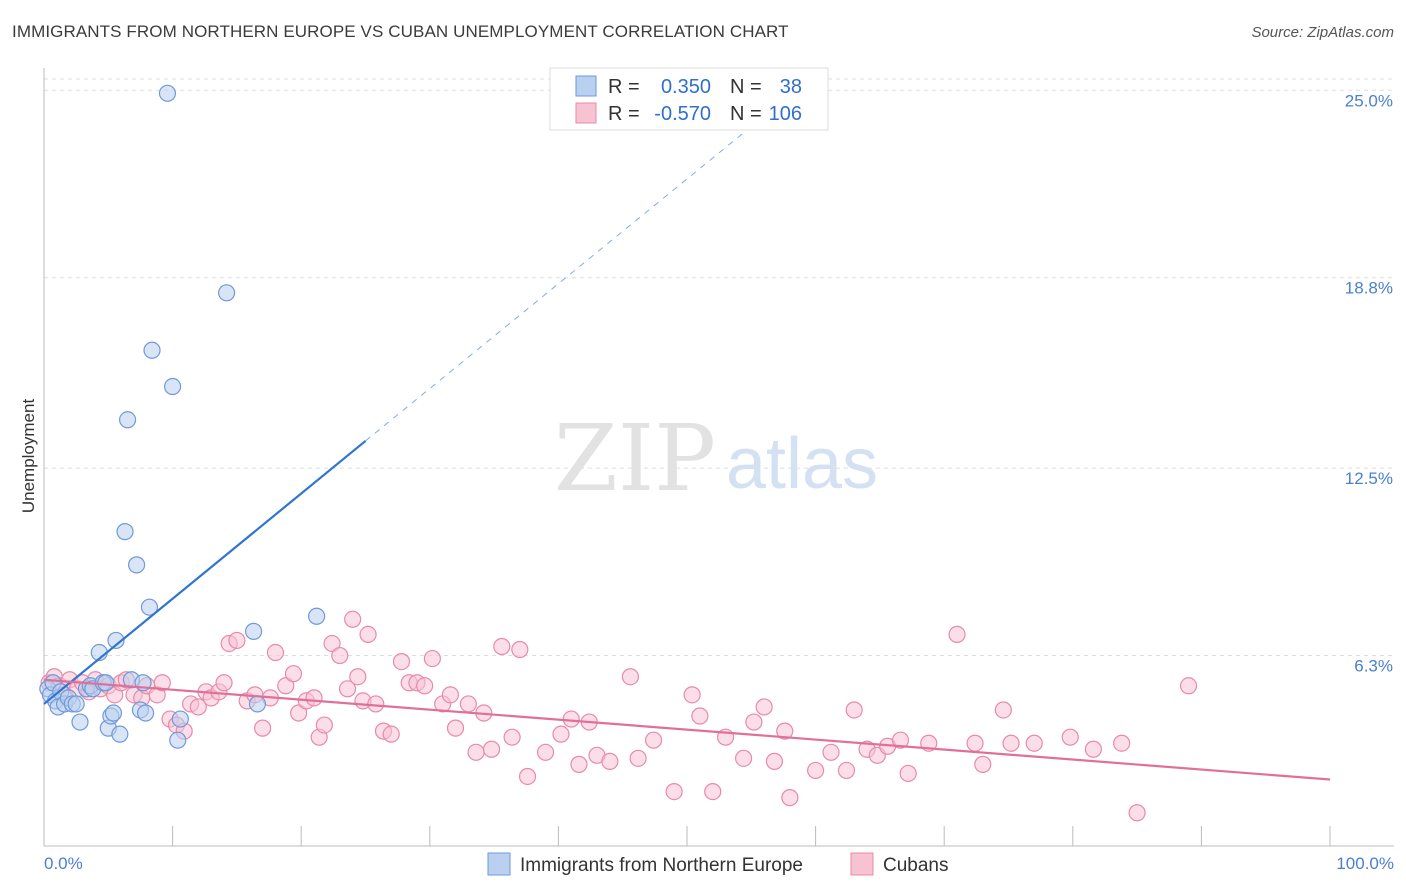 This screenshot has height=892, width=1406. What do you see at coordinates (862, 864) in the screenshot?
I see `bottom-legend-swatch-pink` at bounding box center [862, 864].